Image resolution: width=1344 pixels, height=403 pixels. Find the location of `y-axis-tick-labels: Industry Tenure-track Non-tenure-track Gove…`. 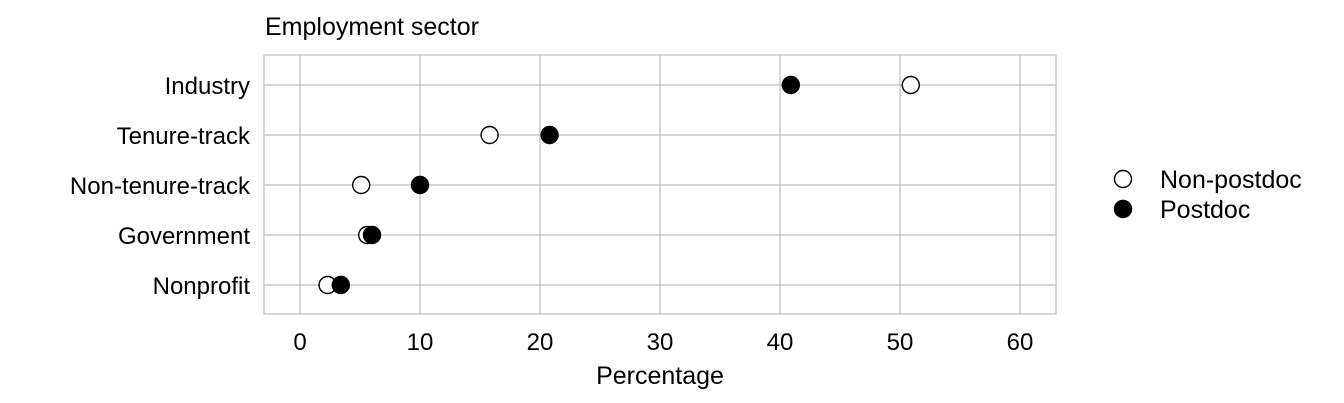

y-axis-tick-labels: Industry Tenure-track Non-tenure-track Gove… is located at coordinates (160, 186).